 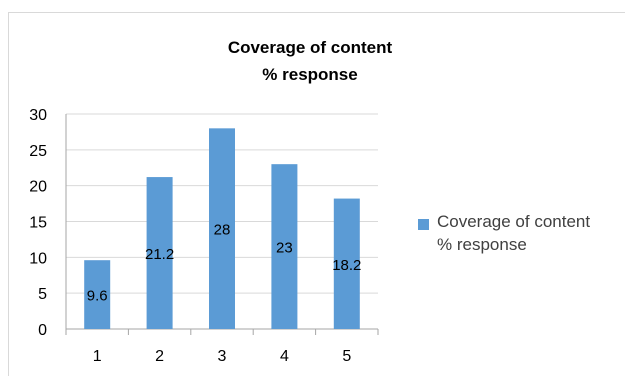 I want to click on y-tick-label: 0, so click(x=42, y=330).